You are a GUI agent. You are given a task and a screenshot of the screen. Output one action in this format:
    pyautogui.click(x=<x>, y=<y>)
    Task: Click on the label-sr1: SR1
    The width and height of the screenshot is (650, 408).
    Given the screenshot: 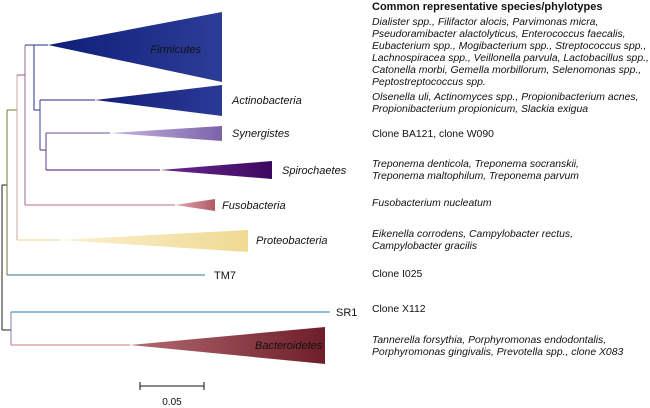 What is the action you would take?
    pyautogui.click(x=346, y=313)
    